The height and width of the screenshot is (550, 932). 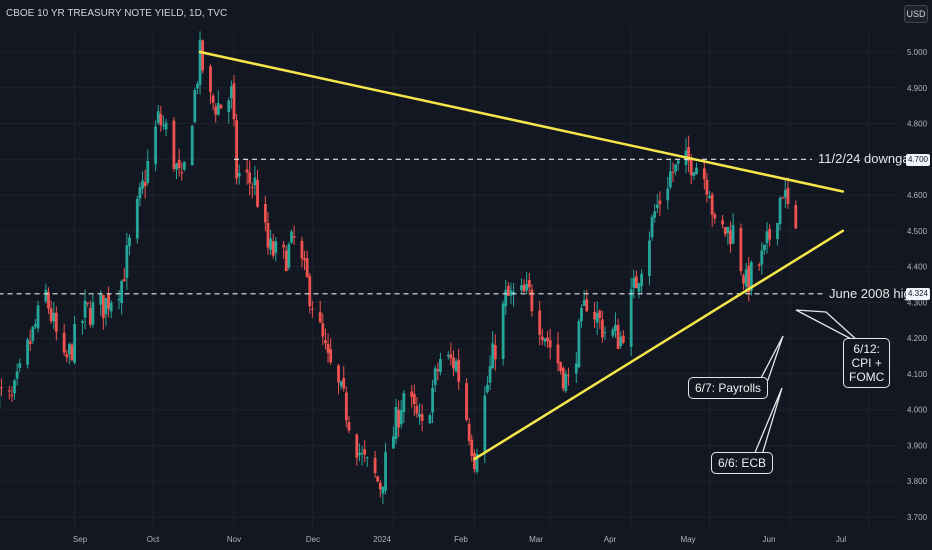 What do you see at coordinates (153, 539) in the screenshot?
I see `x-tick-label: Oct` at bounding box center [153, 539].